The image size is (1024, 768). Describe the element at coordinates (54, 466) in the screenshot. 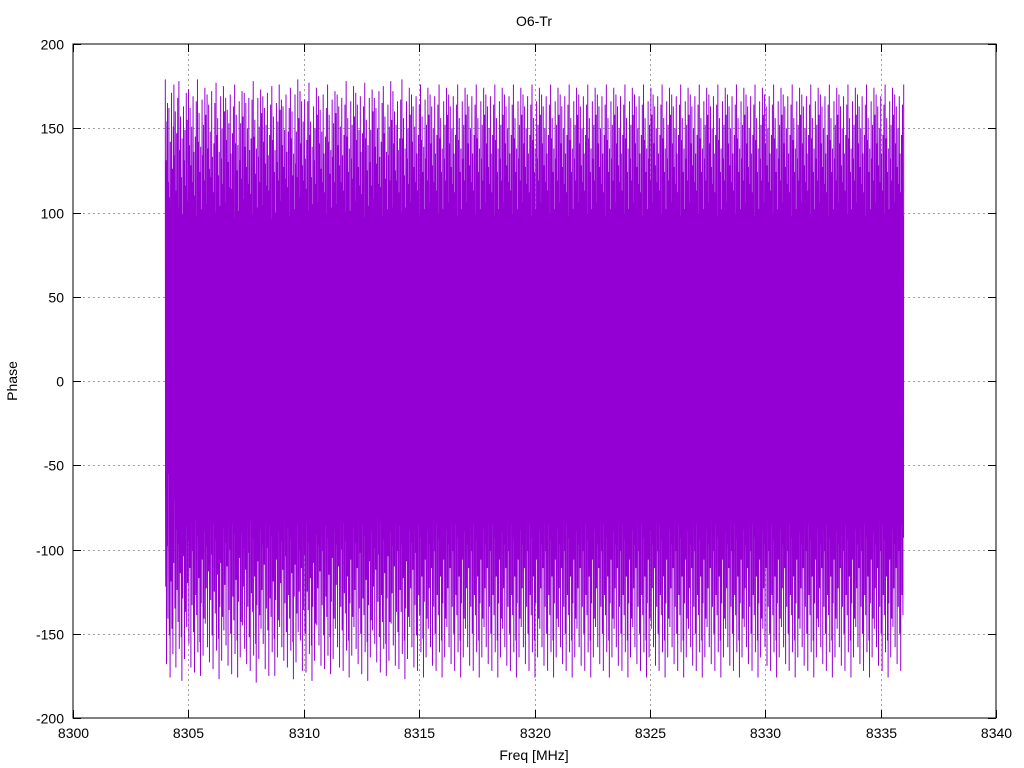

I see `y-tick-label: -50` at that location.